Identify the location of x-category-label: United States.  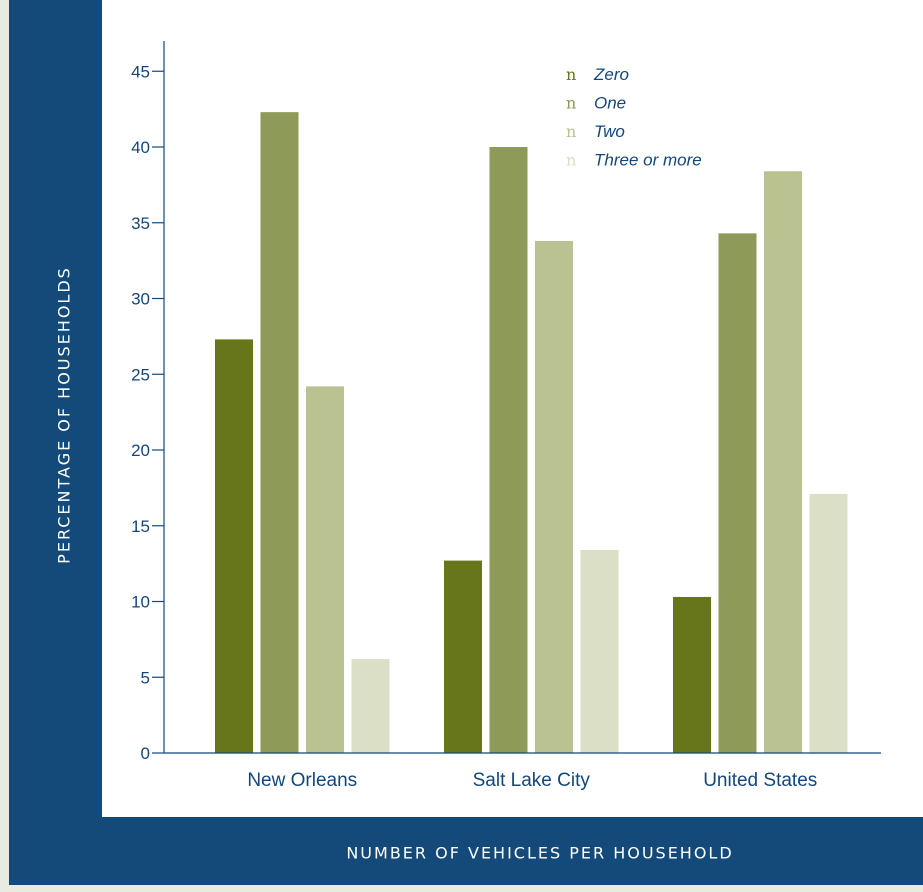
(760, 780).